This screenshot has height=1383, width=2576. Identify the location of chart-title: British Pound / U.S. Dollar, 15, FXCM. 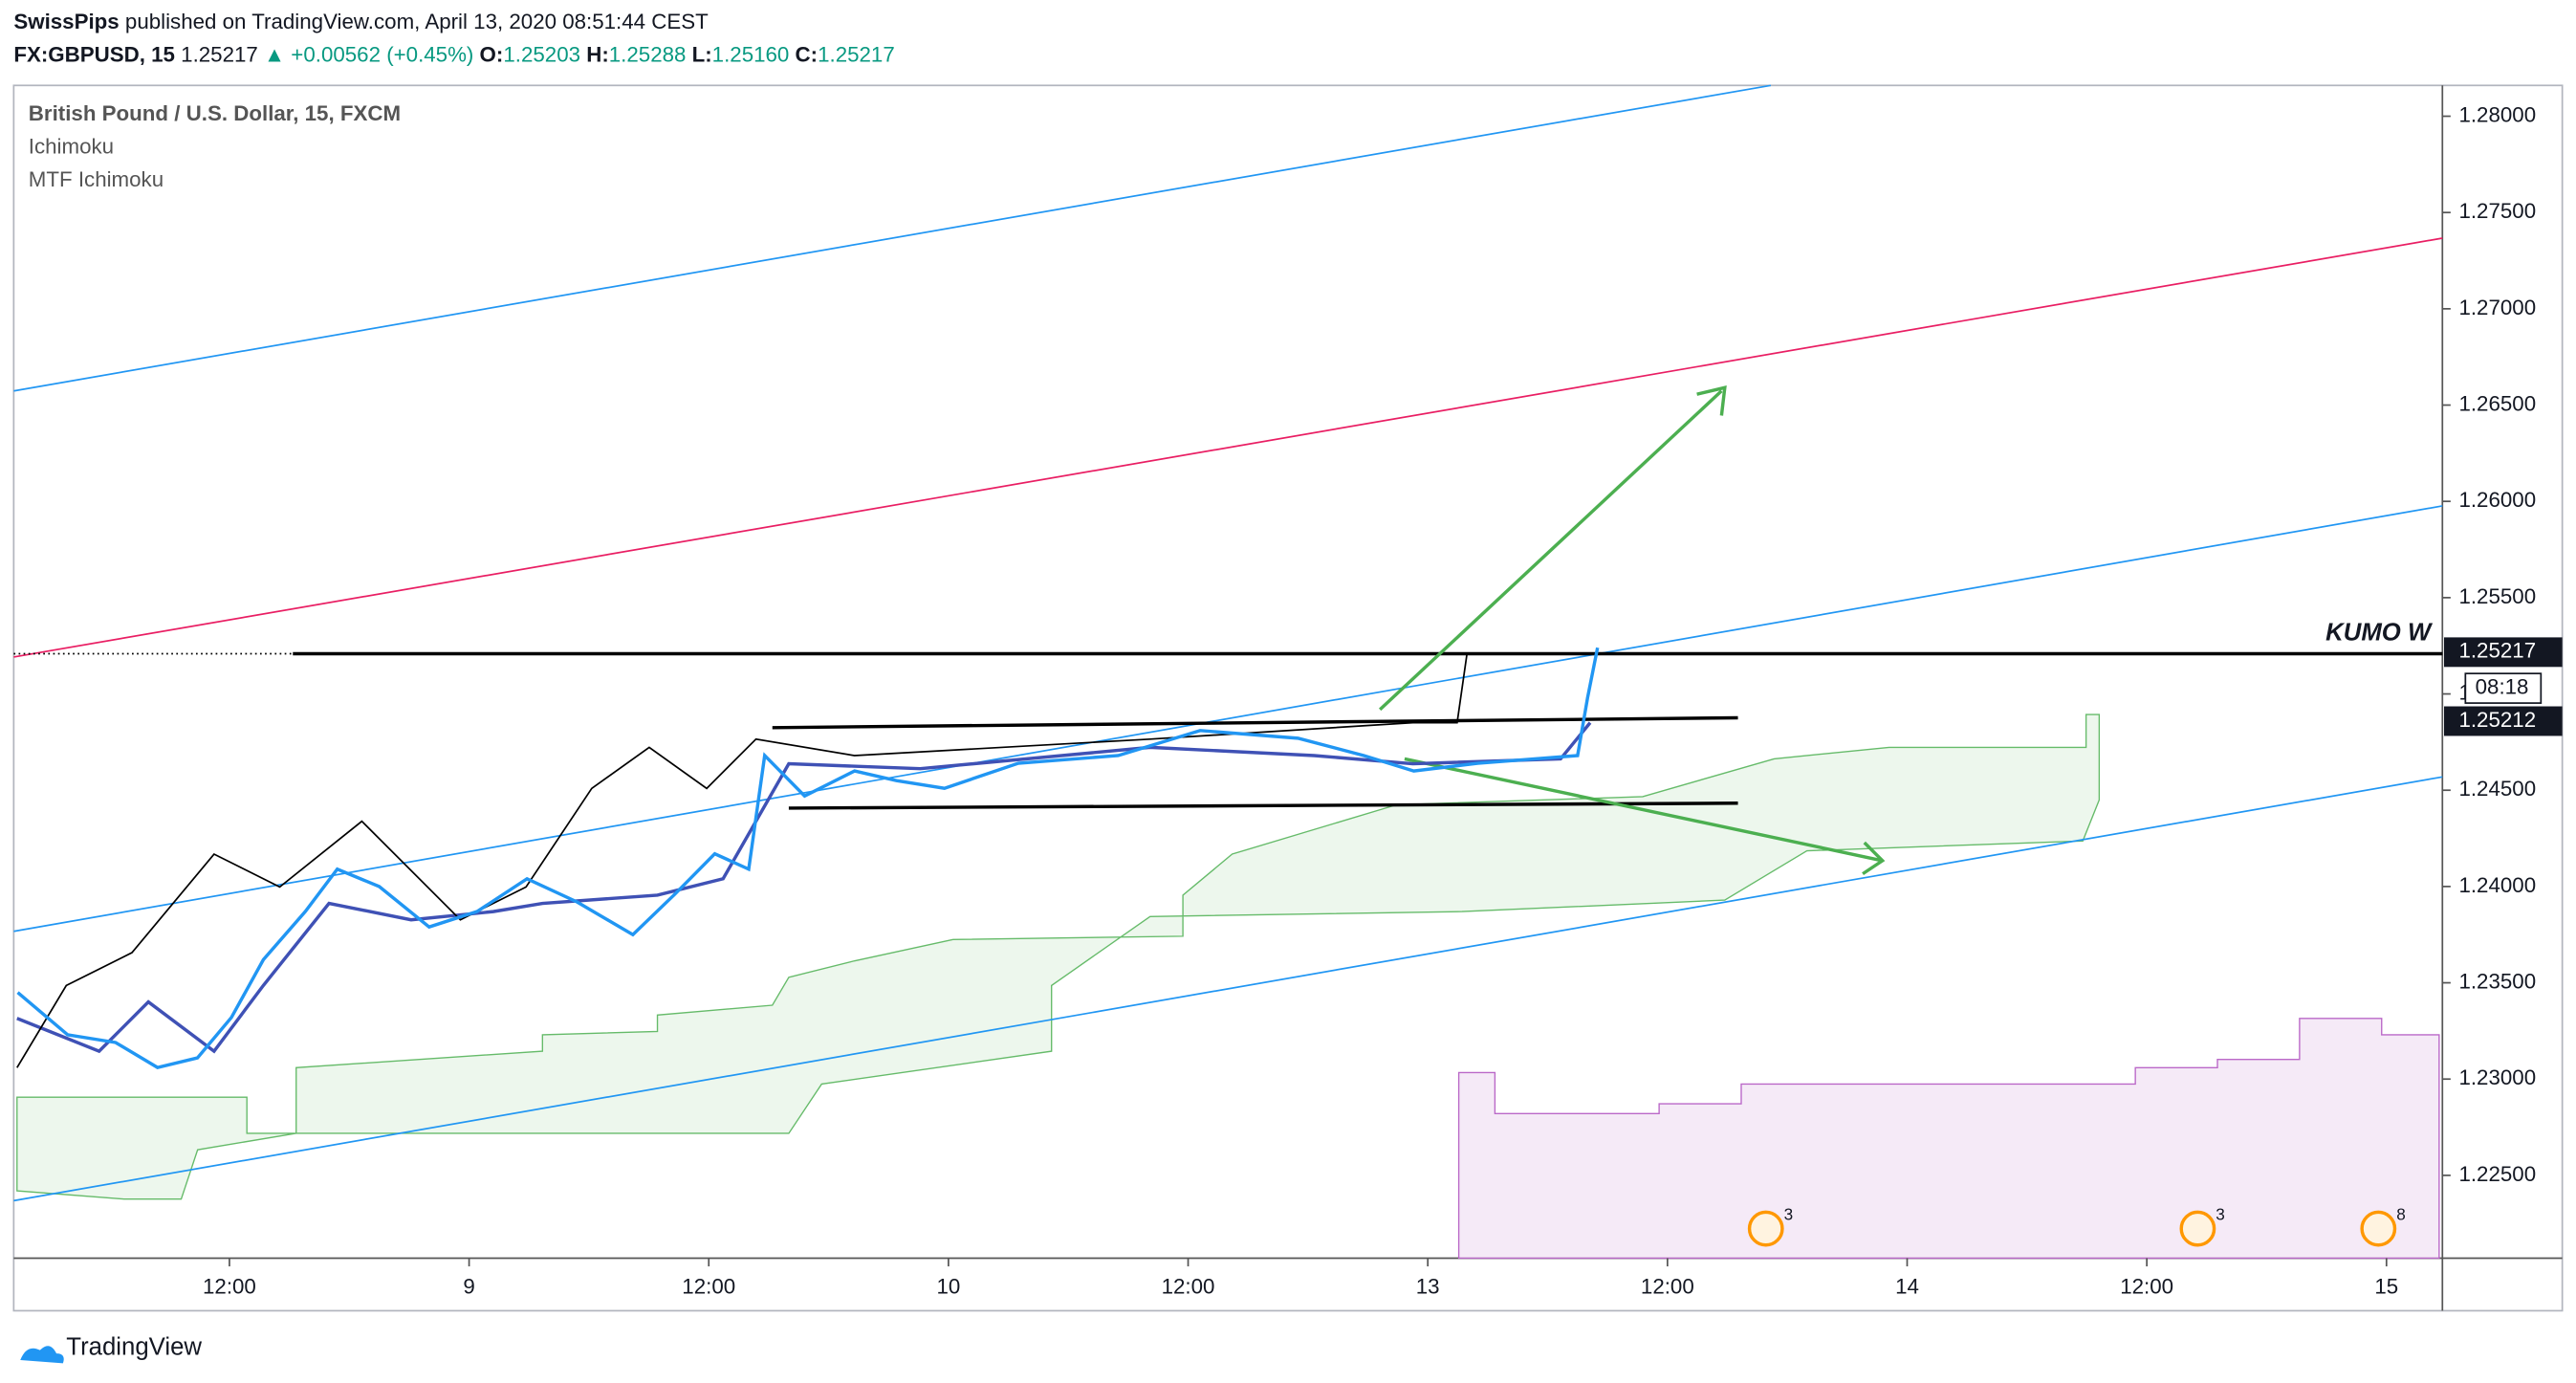
(215, 113).